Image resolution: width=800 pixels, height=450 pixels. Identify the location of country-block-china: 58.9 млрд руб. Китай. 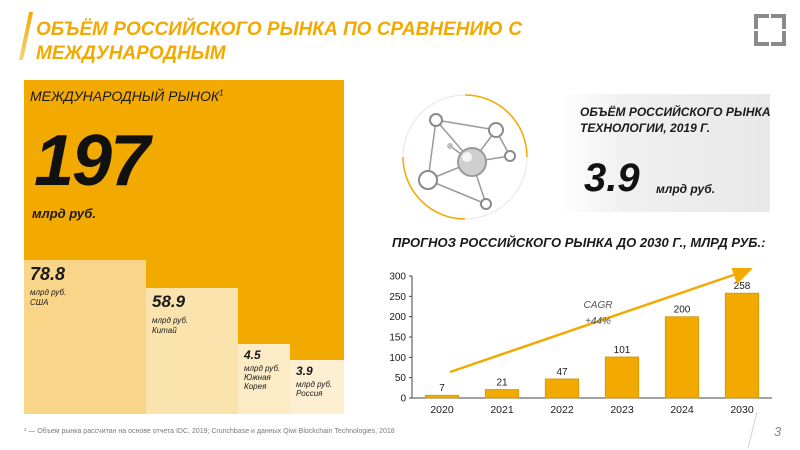
(192, 351).